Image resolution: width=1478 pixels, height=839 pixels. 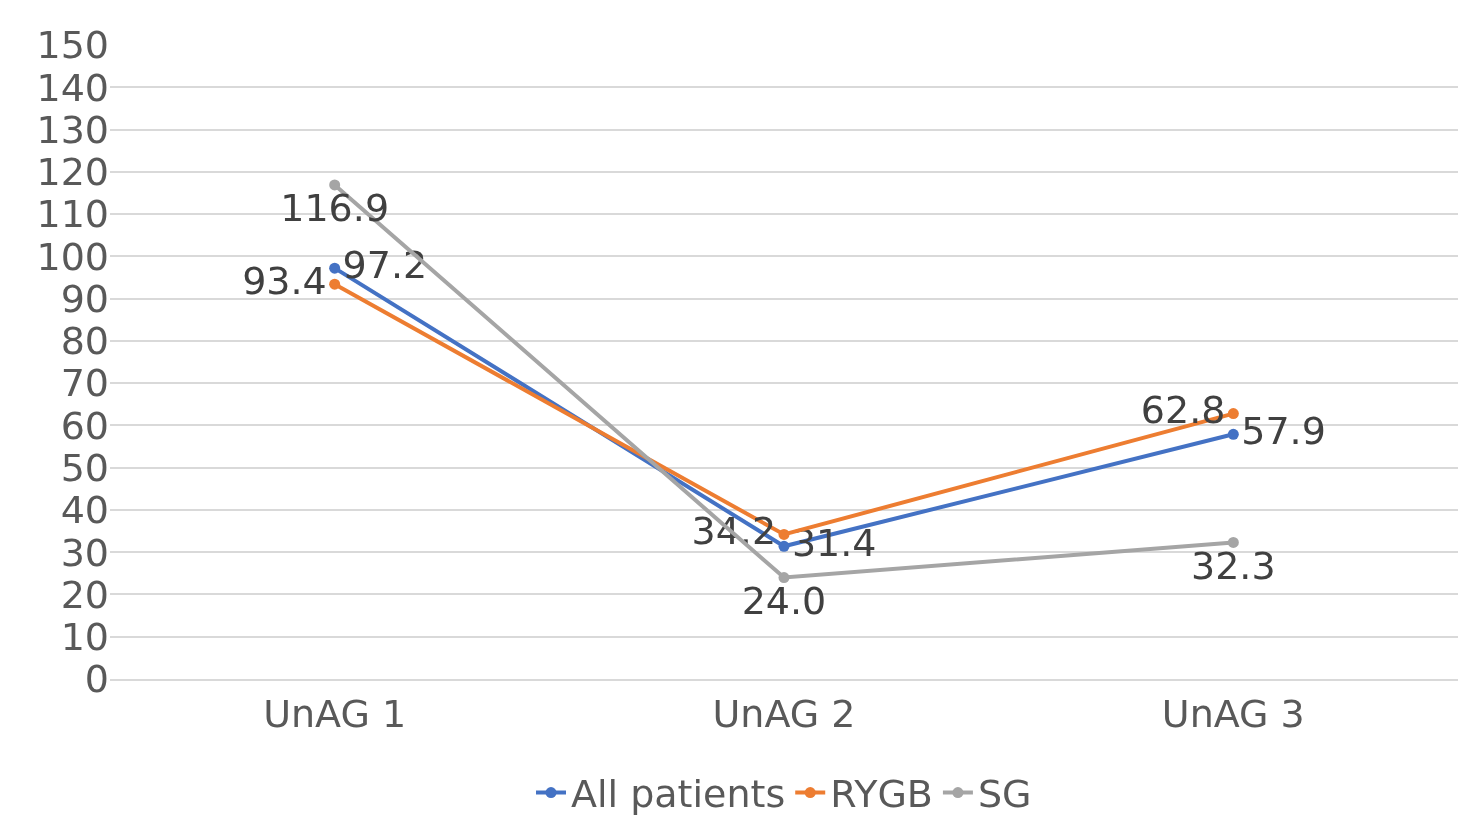 I want to click on y-tick-label: 90, so click(x=84, y=298).